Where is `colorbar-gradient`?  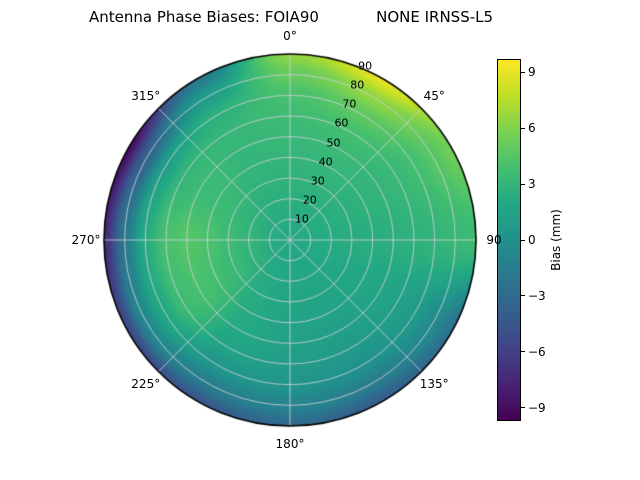
colorbar-gradient is located at coordinates (509, 240).